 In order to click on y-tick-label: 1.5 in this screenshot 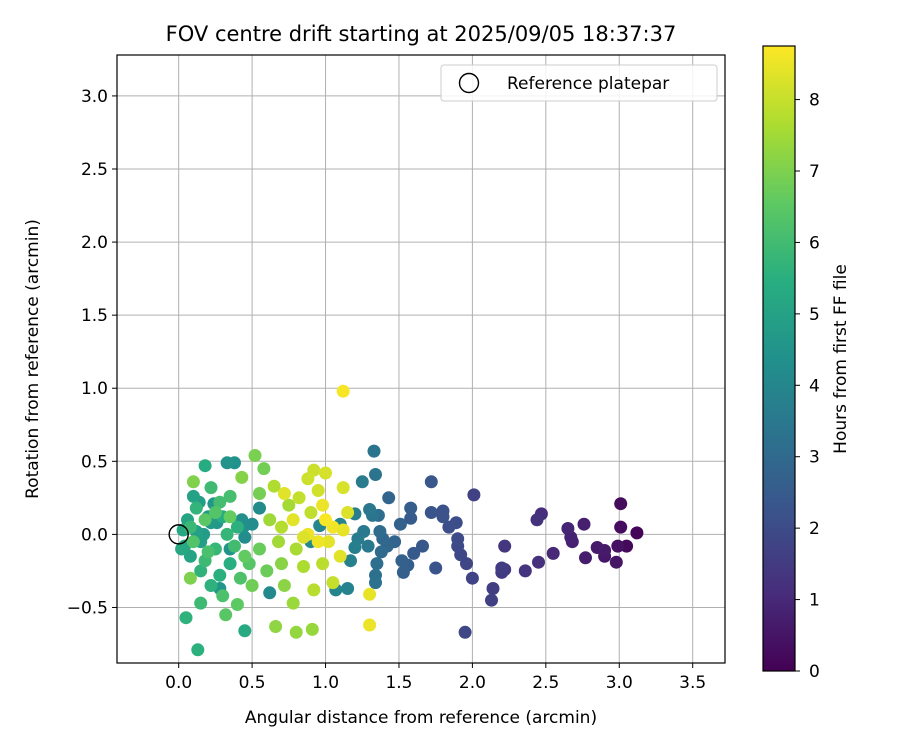, I will do `click(94, 316)`.